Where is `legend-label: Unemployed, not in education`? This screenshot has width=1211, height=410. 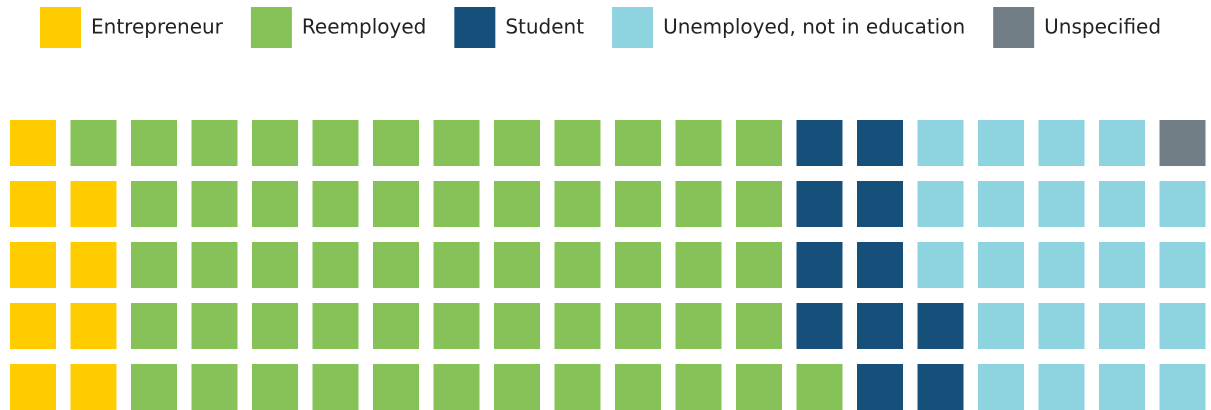
legend-label: Unemployed, not in education is located at coordinates (814, 27).